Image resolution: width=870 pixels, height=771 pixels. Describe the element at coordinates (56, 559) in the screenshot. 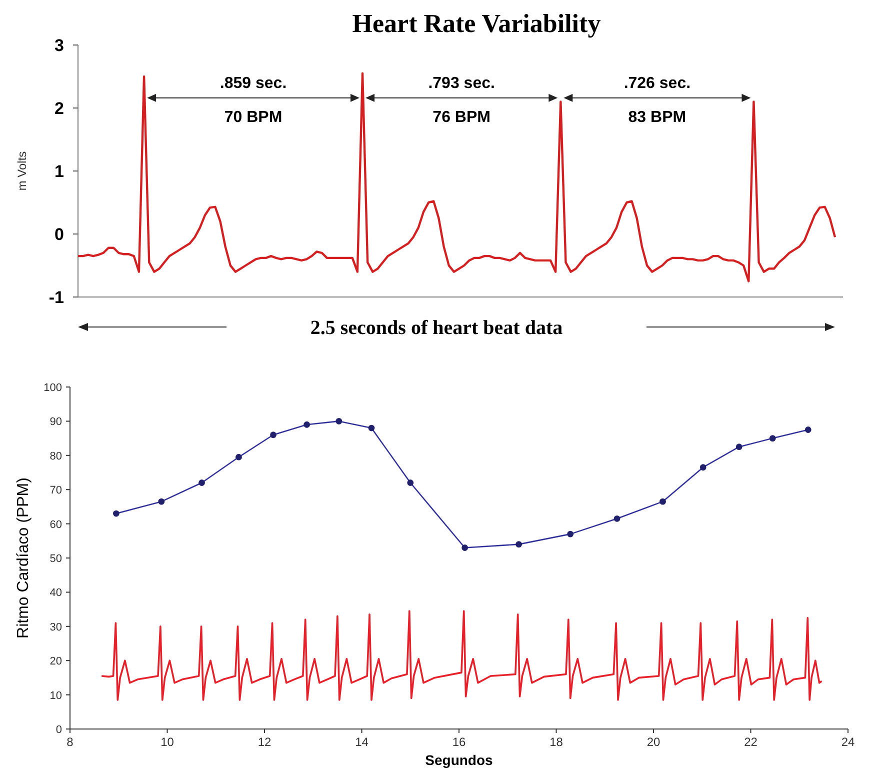

I see `y-tick-label: 50` at that location.